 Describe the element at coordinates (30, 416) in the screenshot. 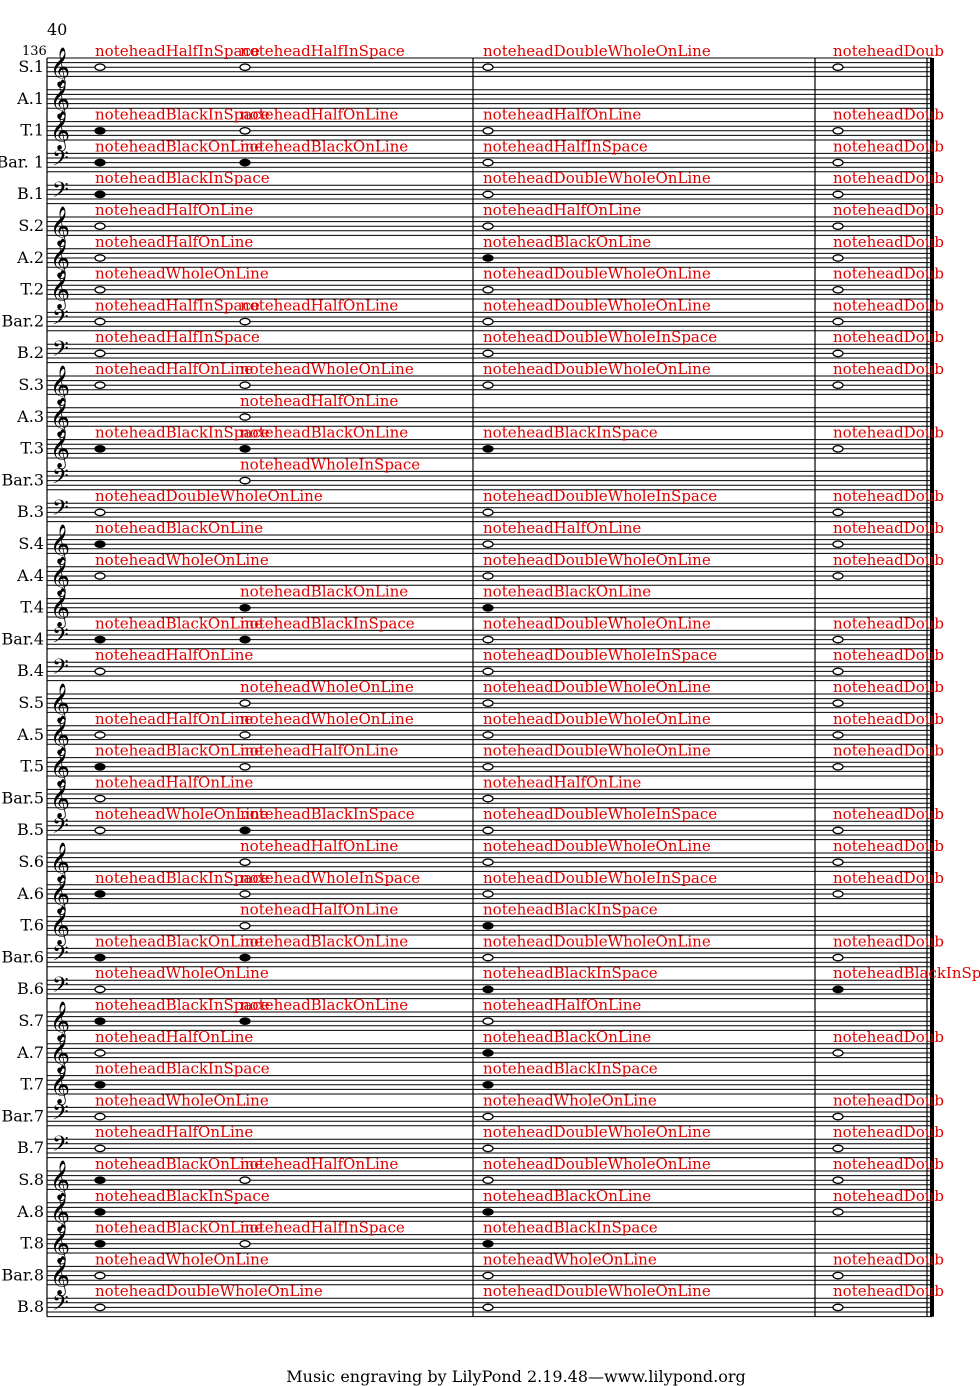

I see `staff-label: A.3` at that location.